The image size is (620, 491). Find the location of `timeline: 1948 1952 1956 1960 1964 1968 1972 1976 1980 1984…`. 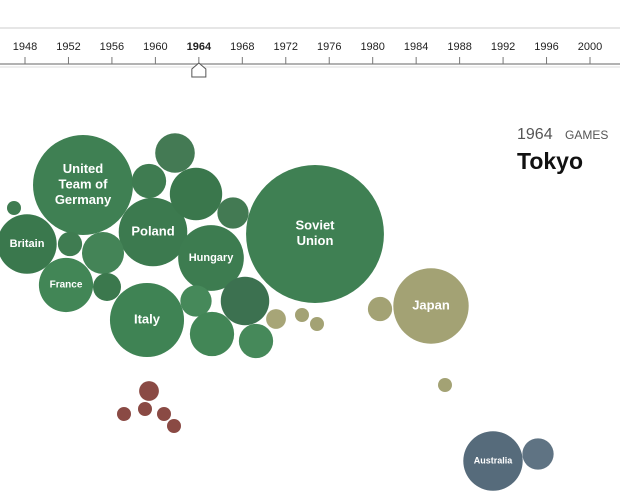

timeline: 1948 1952 1956 1960 1964 1968 1972 1976 1980 1984… is located at coordinates (307, 59).